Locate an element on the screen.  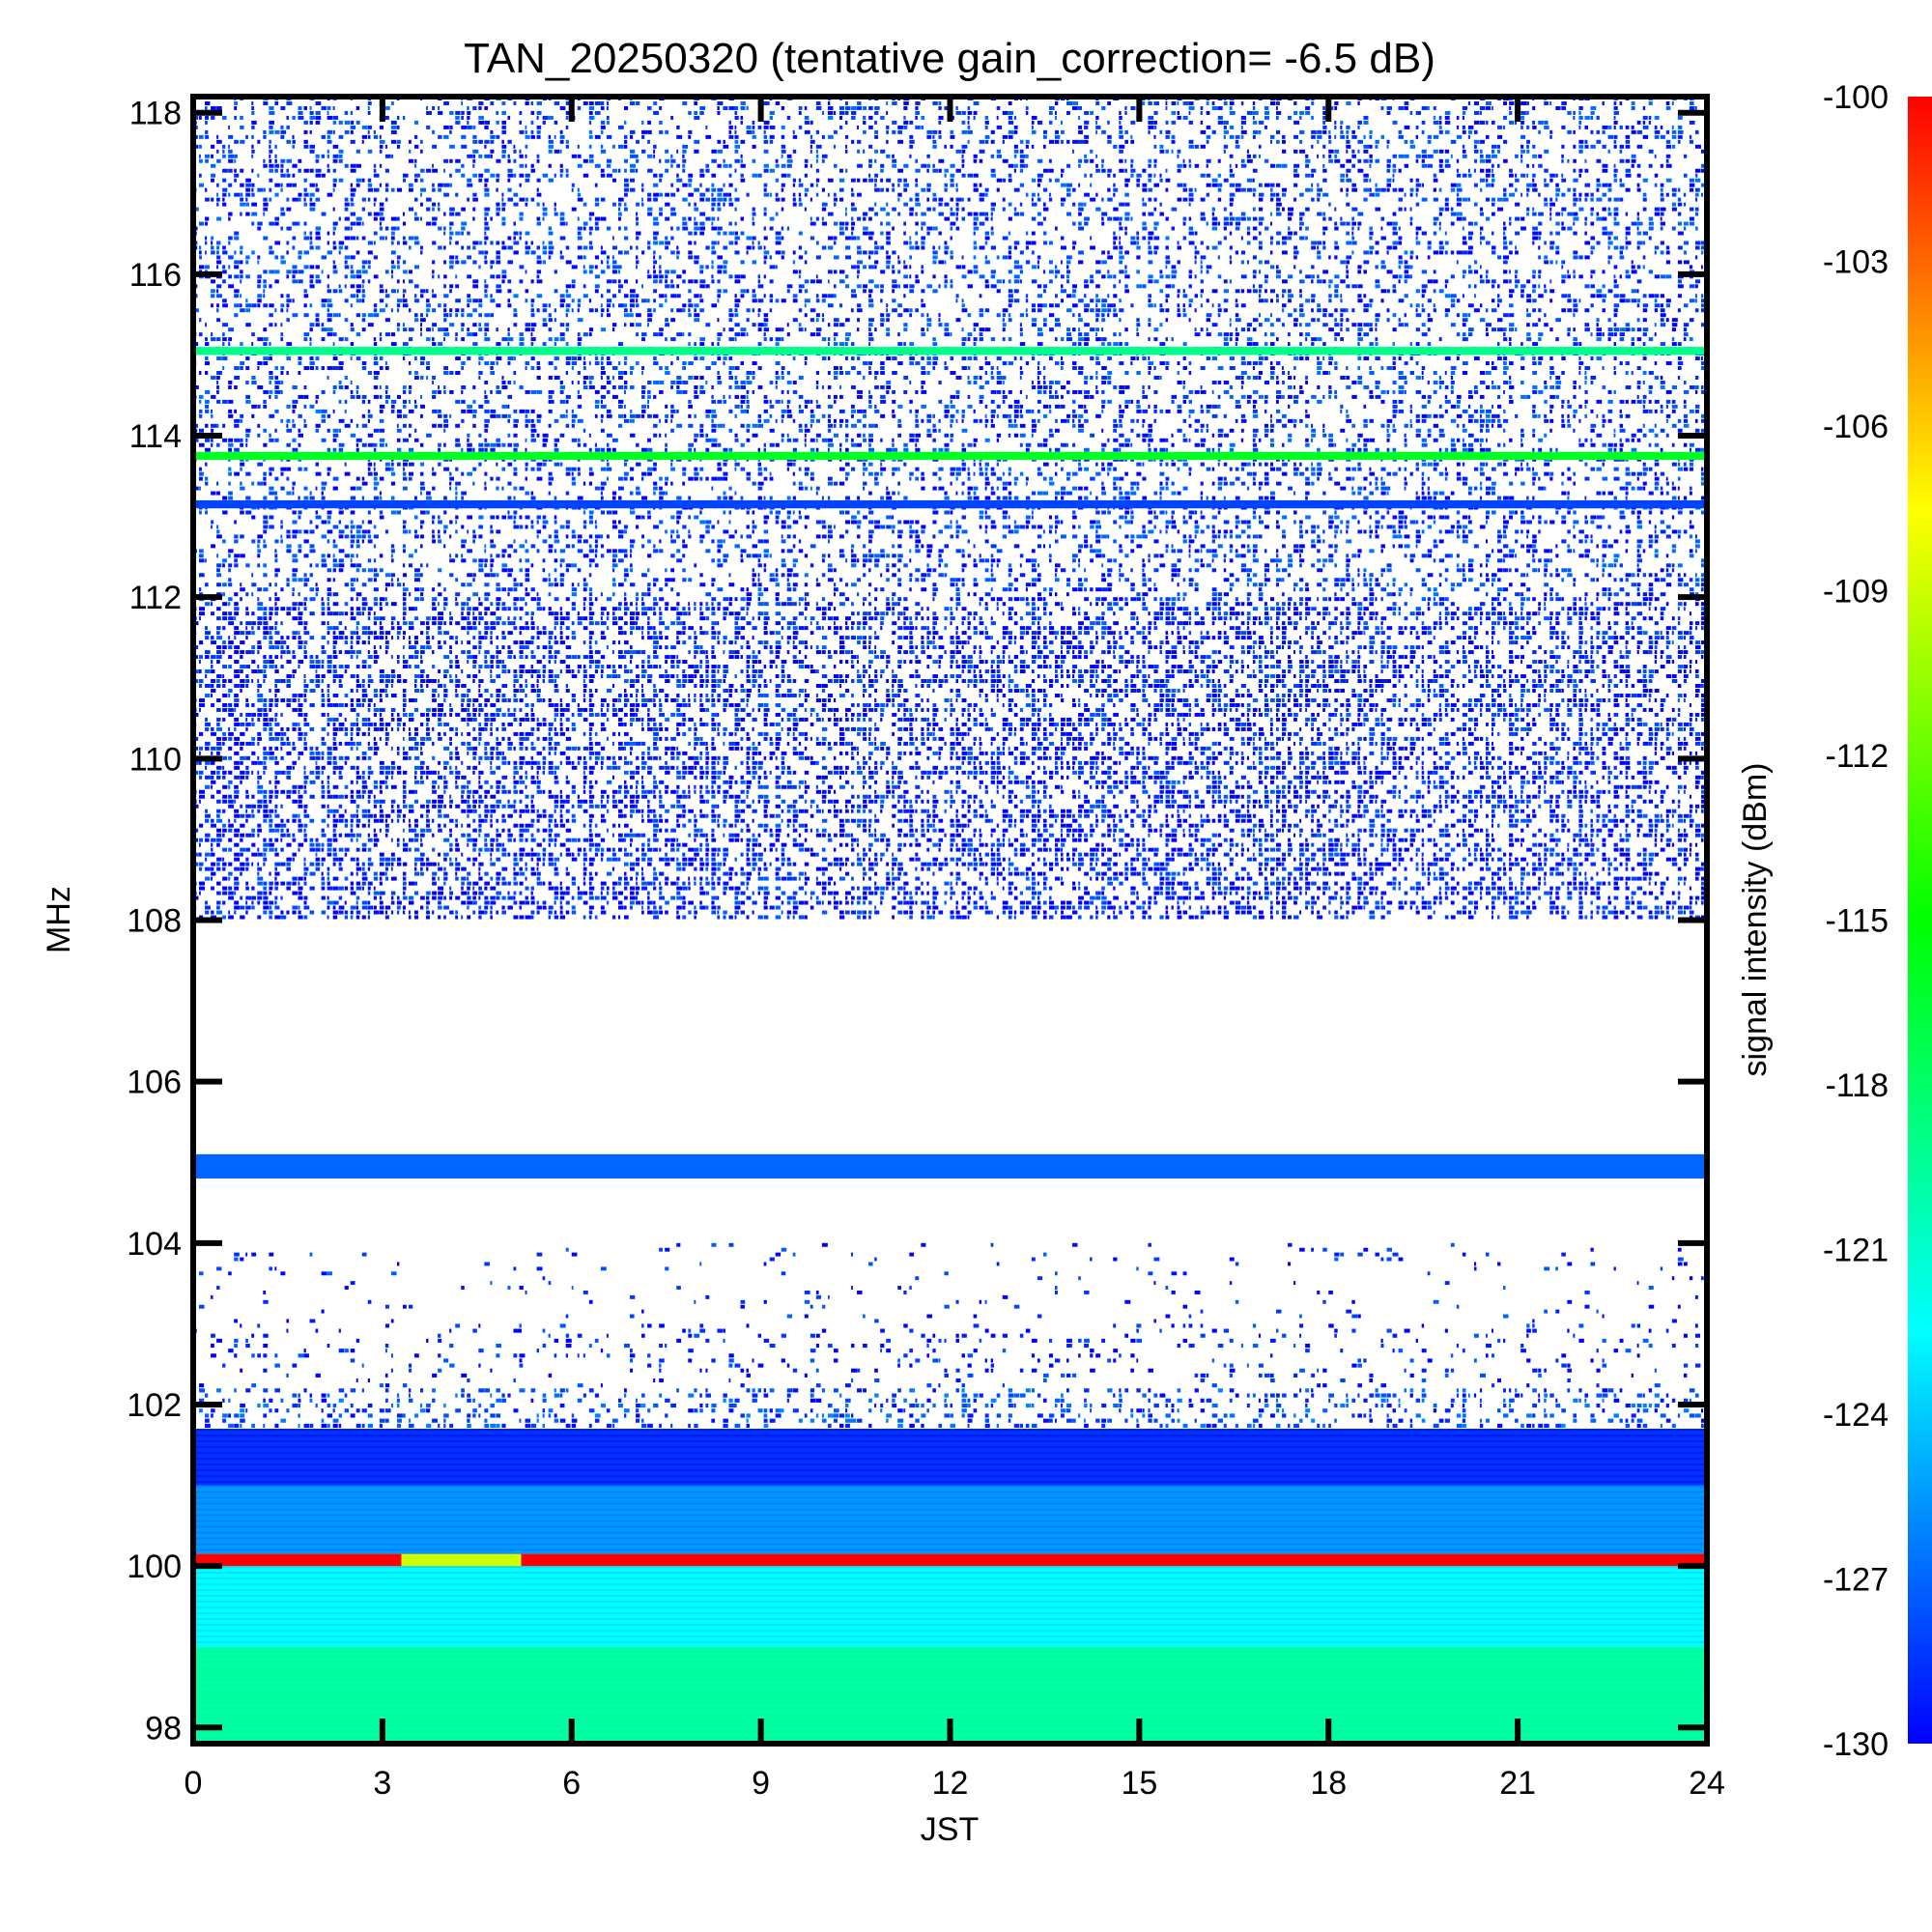
band-striation is located at coordinates (950, 1436).